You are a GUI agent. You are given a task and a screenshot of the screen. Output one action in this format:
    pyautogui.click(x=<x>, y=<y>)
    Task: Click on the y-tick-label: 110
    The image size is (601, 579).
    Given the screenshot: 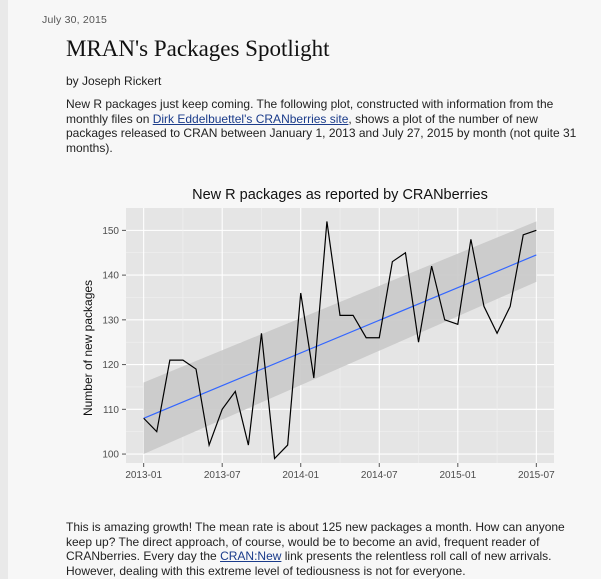 What is the action you would take?
    pyautogui.click(x=111, y=410)
    